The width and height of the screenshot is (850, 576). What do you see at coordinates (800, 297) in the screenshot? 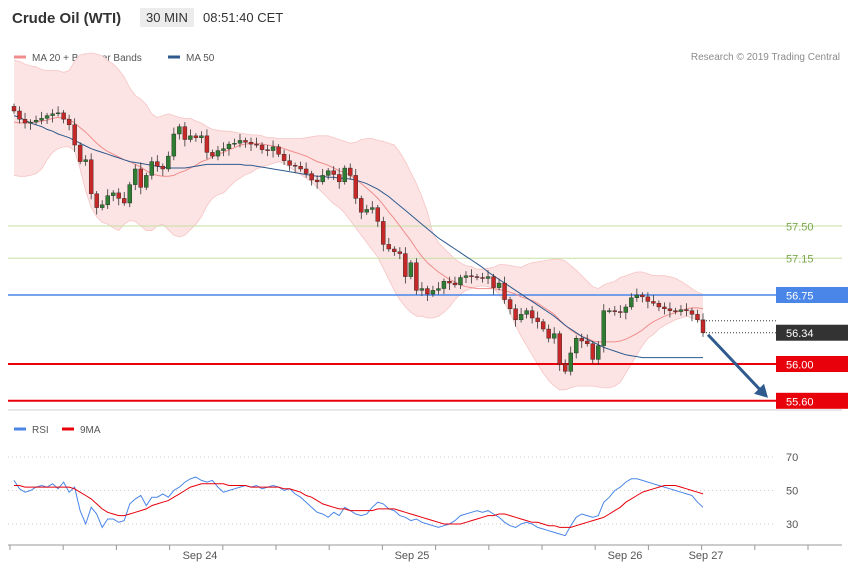
I see `level-label-56.75: 56.75` at bounding box center [800, 297].